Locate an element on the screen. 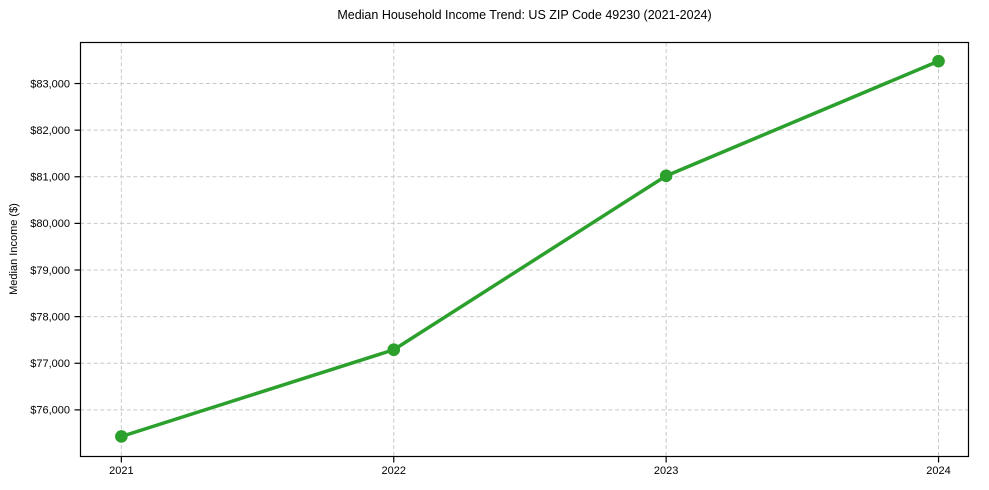  y-tick-label: $82,000 is located at coordinates (50, 131).